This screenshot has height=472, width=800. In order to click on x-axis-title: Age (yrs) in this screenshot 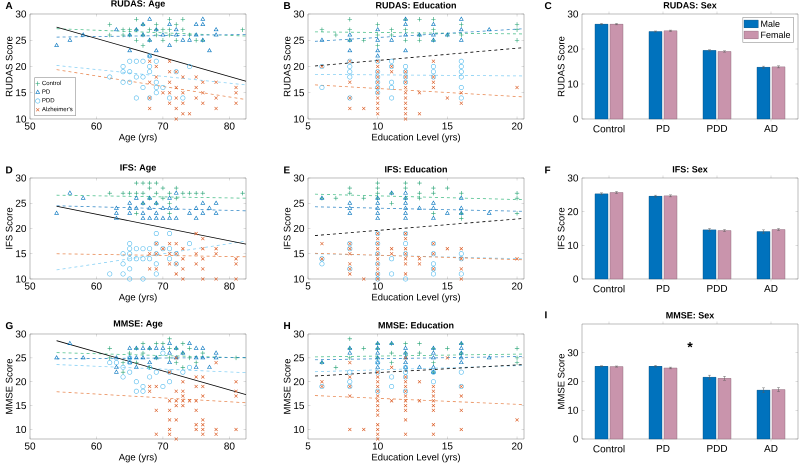, I will do `click(137, 137)`.